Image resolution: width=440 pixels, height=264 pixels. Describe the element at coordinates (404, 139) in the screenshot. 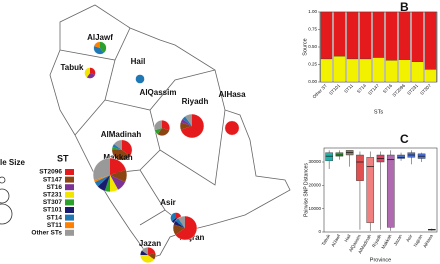

I see `panel-label: C` at that location.